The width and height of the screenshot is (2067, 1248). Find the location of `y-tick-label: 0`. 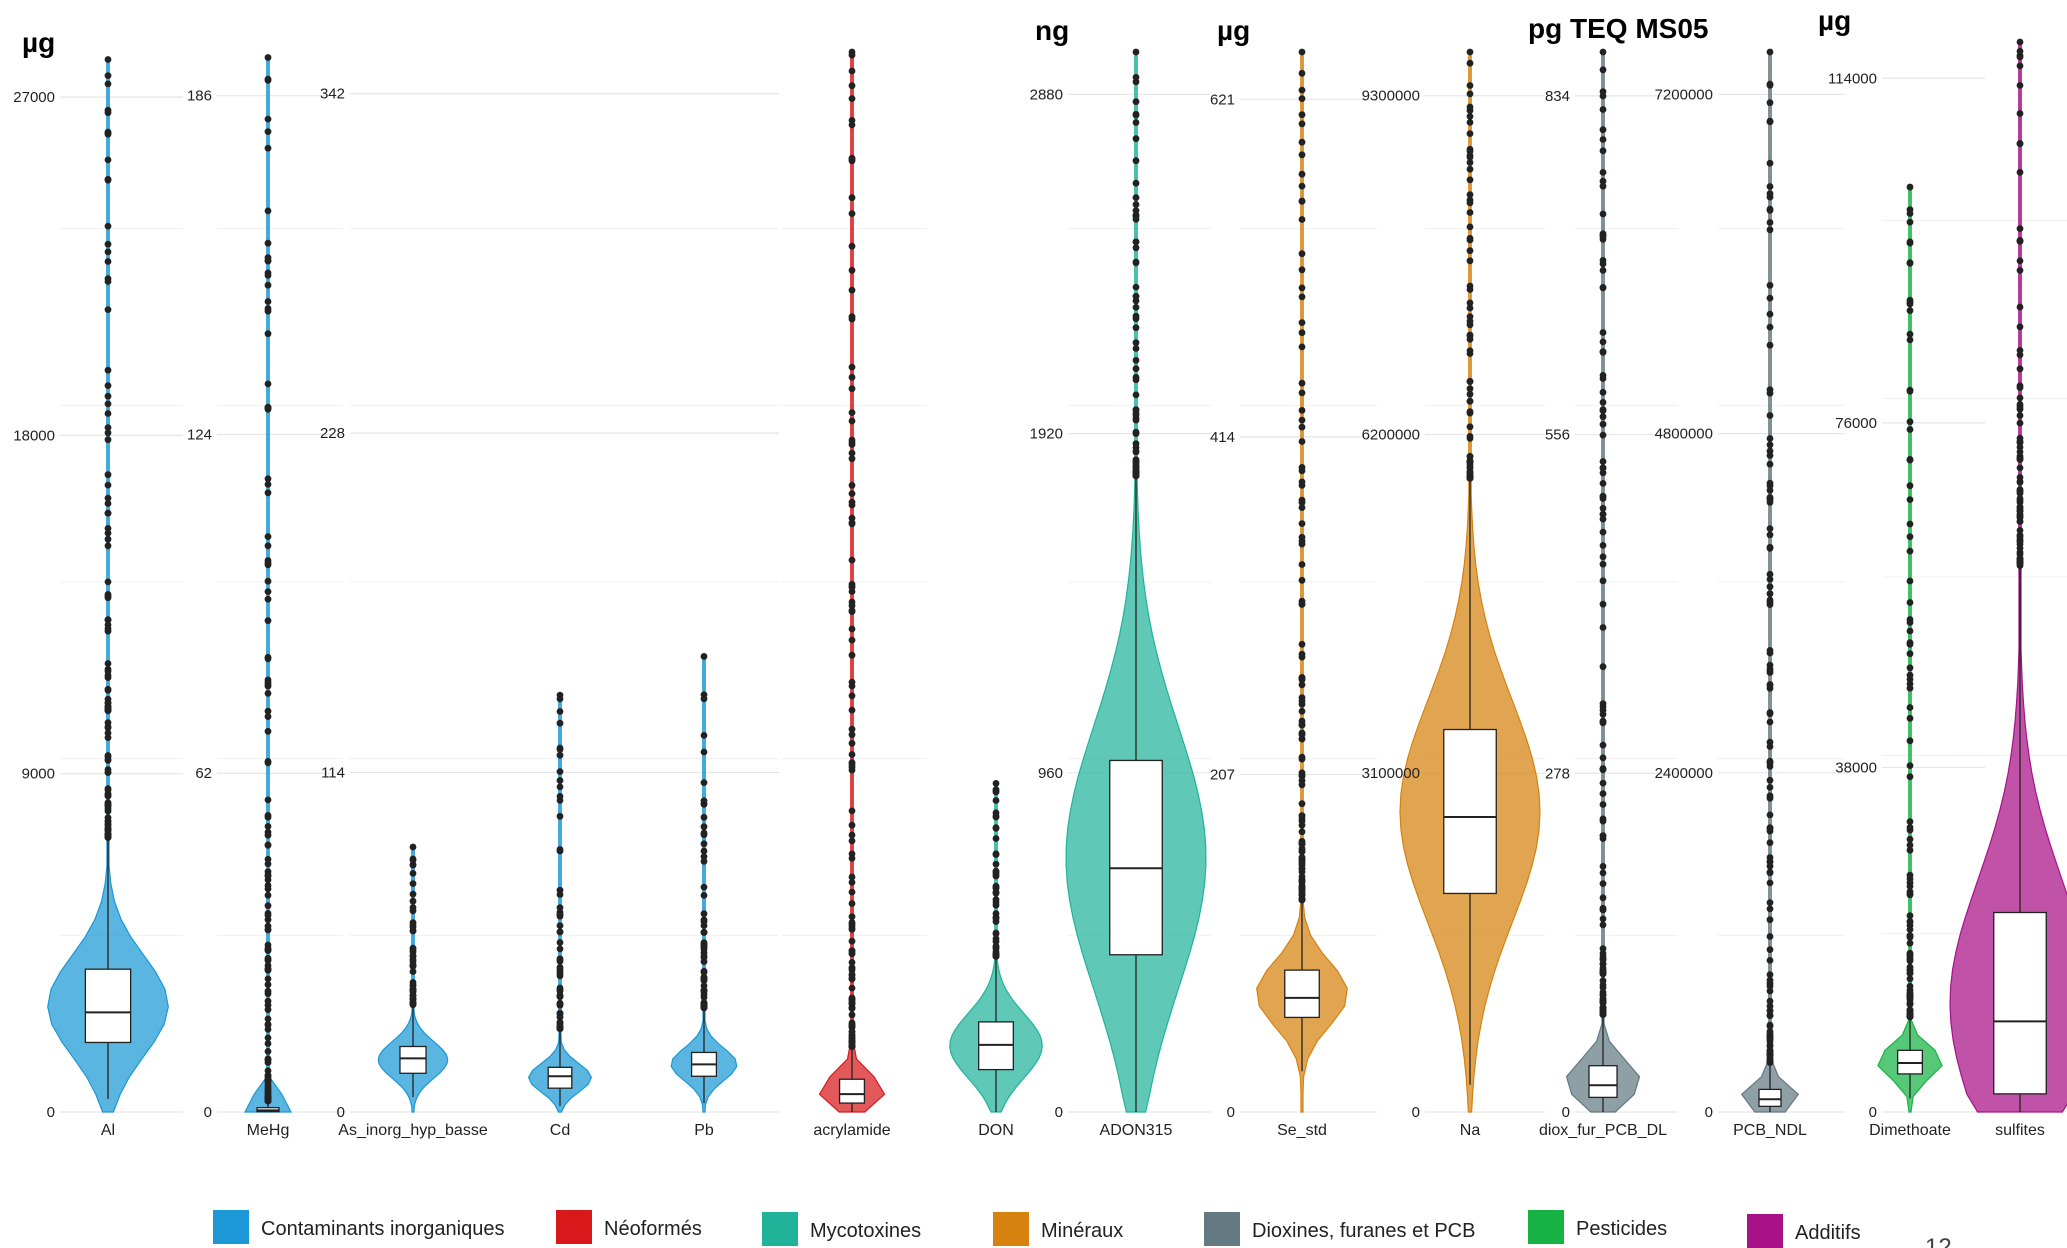

y-tick-label: 0 is located at coordinates (1709, 1112).